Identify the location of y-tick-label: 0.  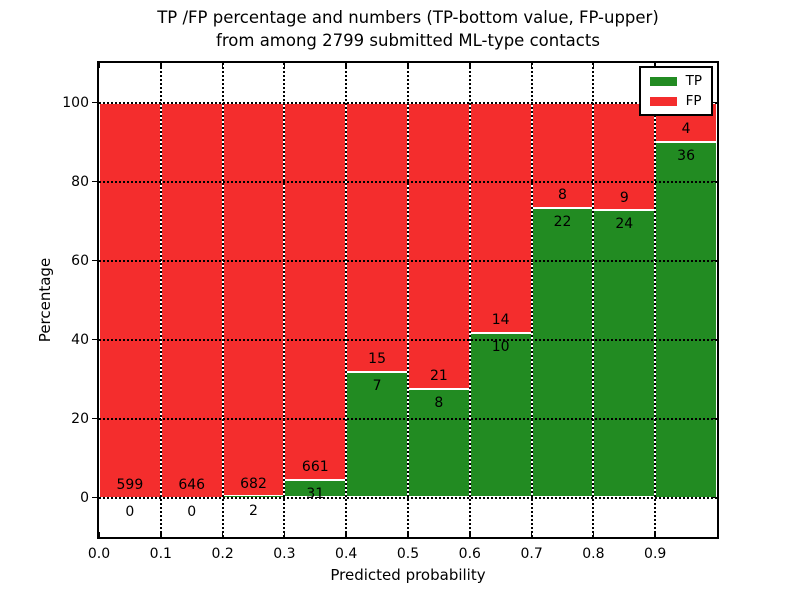
(84, 497).